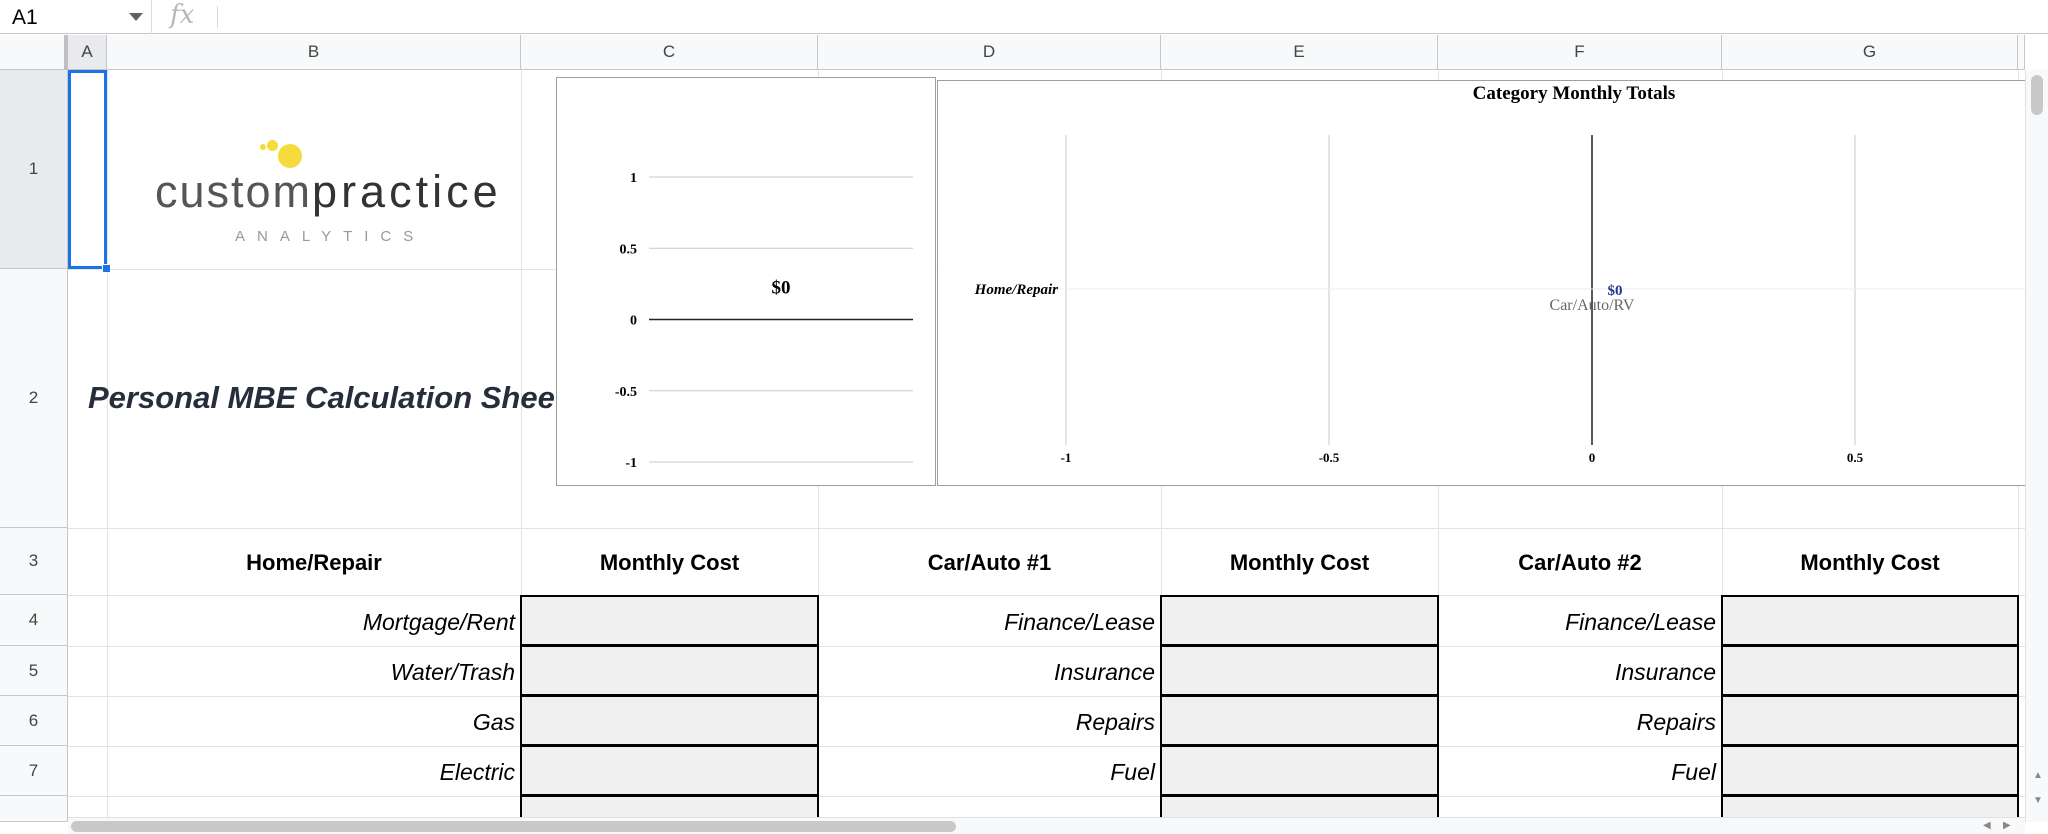 Image resolution: width=2048 pixels, height=834 pixels. What do you see at coordinates (1580, 52) in the screenshot?
I see `column-header-f: F` at bounding box center [1580, 52].